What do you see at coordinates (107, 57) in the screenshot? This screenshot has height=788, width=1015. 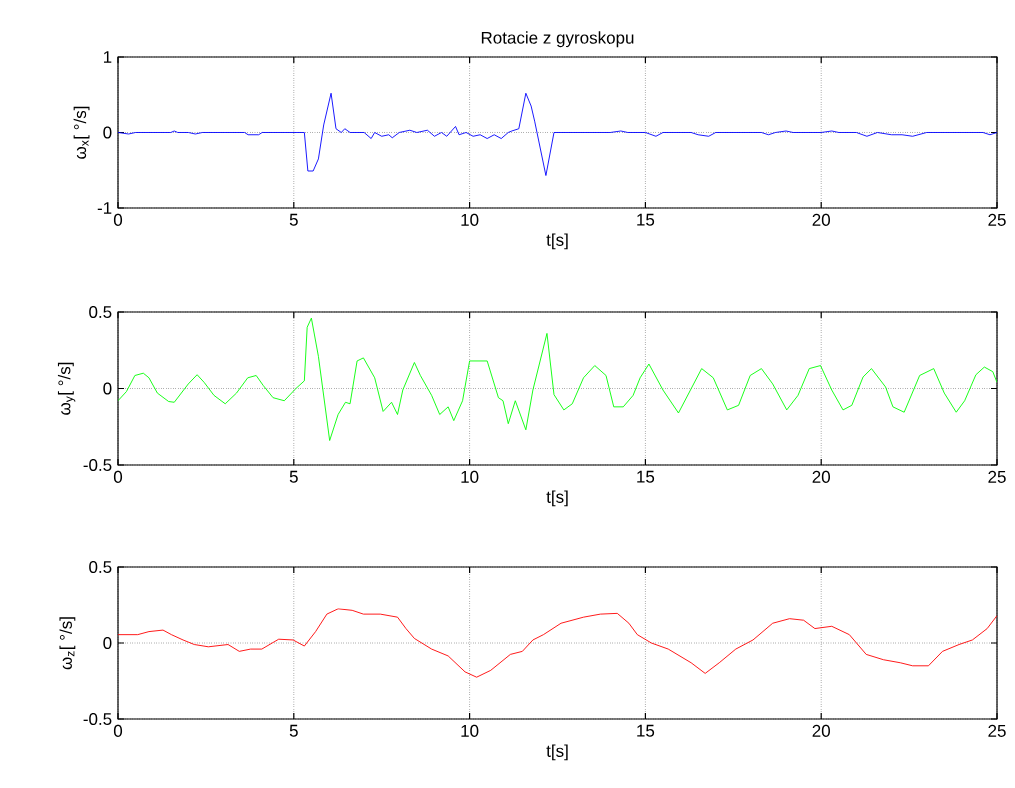 I see `y-tick-label: 1` at bounding box center [107, 57].